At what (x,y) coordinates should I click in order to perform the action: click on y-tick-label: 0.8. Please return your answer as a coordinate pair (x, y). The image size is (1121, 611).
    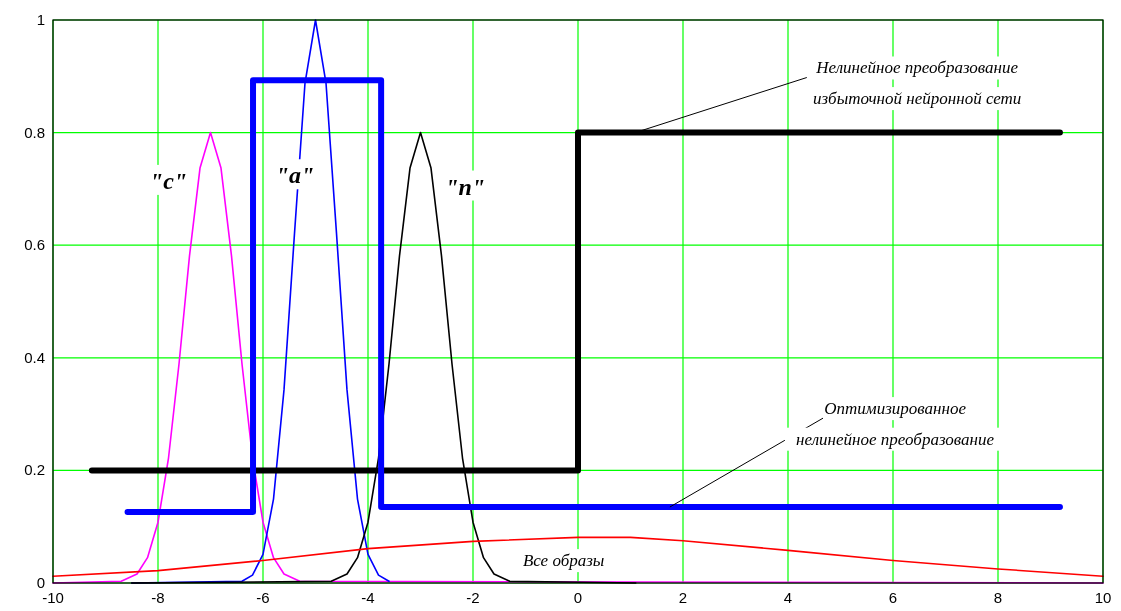
    Looking at the image, I should click on (34, 132).